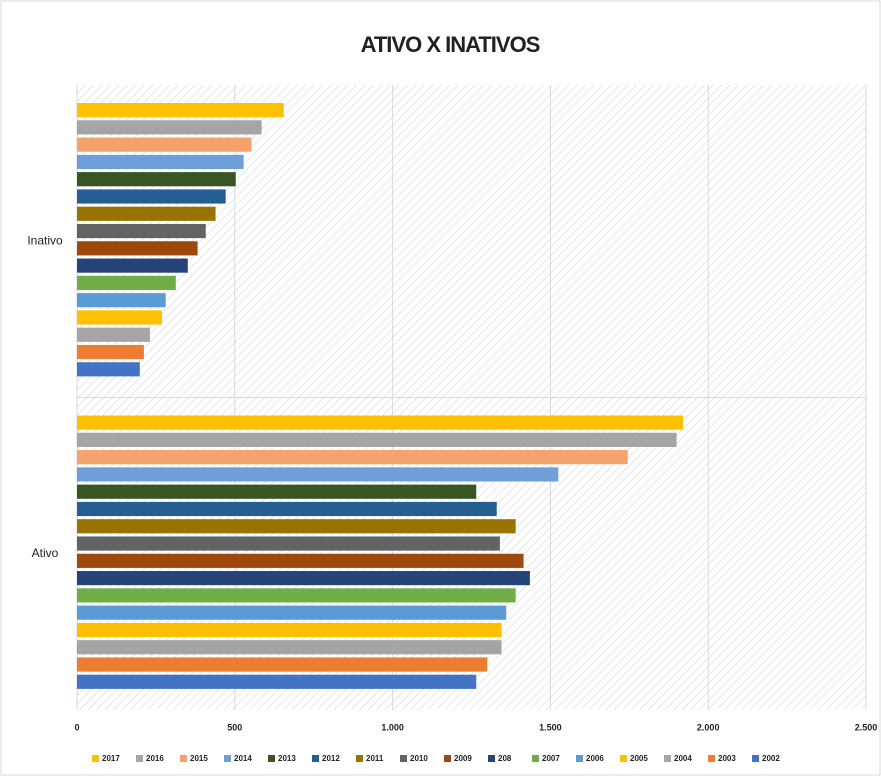  I want to click on legend-label: 2009, so click(463, 758).